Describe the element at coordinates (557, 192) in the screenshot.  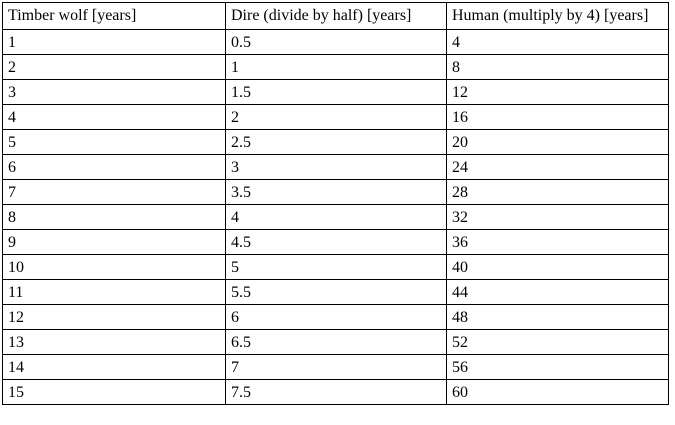
I see `table-cell: 28` at that location.